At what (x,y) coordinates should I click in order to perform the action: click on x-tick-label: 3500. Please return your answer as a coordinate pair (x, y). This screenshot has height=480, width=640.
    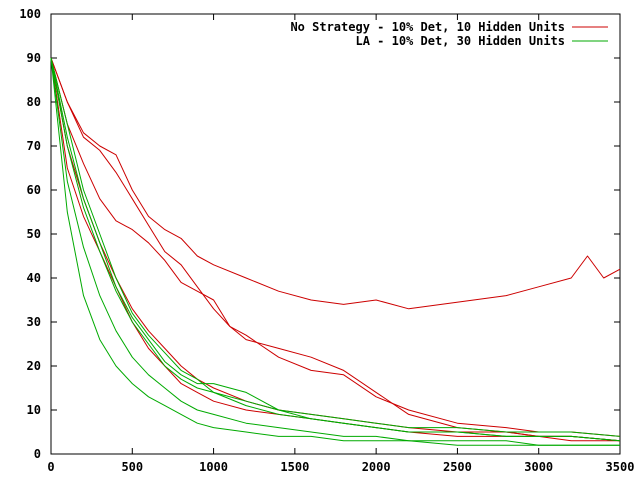
    Looking at the image, I should click on (620, 467).